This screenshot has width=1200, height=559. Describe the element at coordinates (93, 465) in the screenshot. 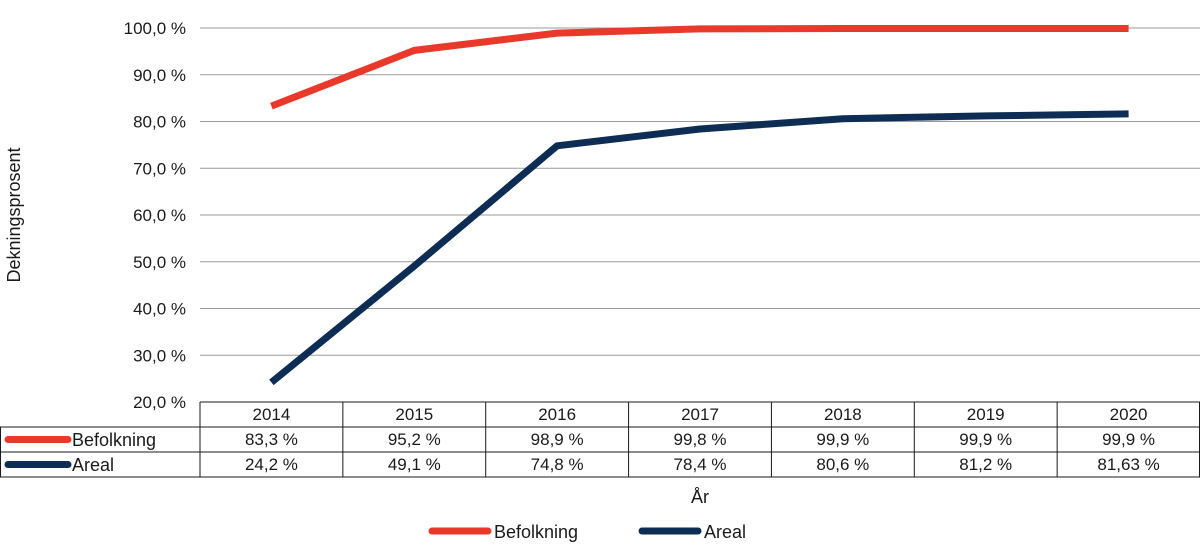

I see `table-row-label: Areal` at that location.